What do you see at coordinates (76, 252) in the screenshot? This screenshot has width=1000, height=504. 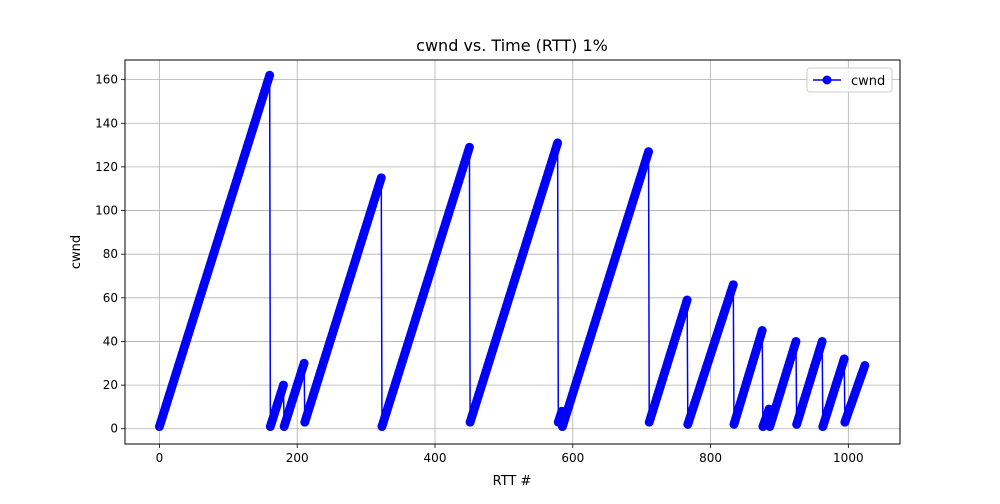 I see `y-axis-label: cwnd` at bounding box center [76, 252].